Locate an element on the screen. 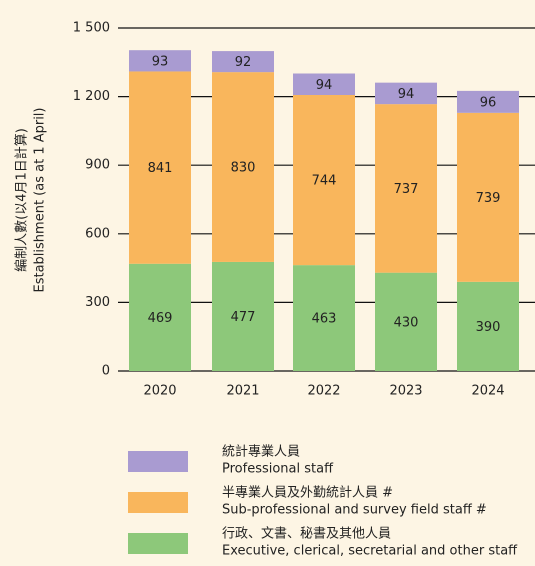  data-label: 93 is located at coordinates (160, 61).